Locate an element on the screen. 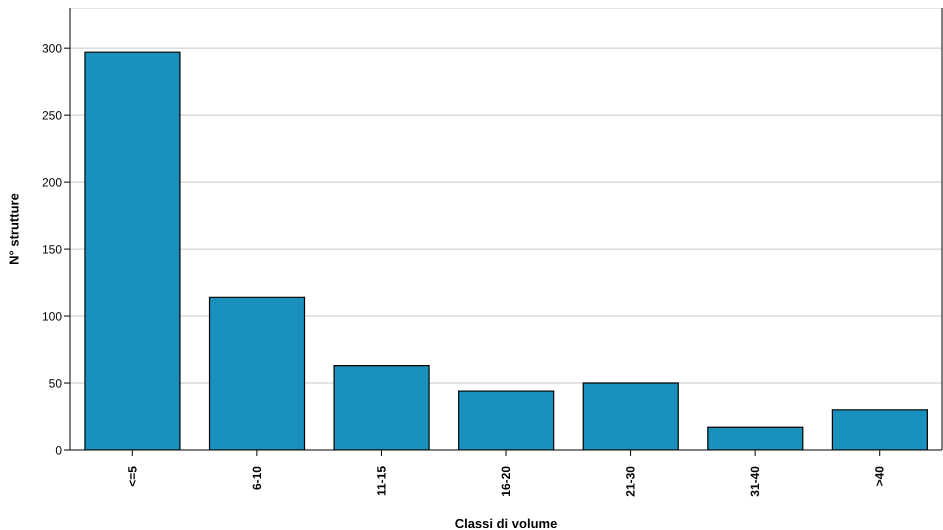 The image size is (943, 530). y-tick-label: 250 is located at coordinates (52, 115).